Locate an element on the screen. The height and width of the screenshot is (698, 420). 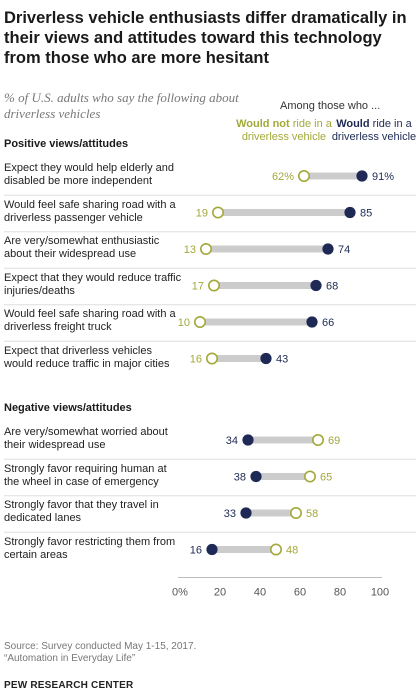
legend-would-not-bold: Would not is located at coordinates (263, 124).